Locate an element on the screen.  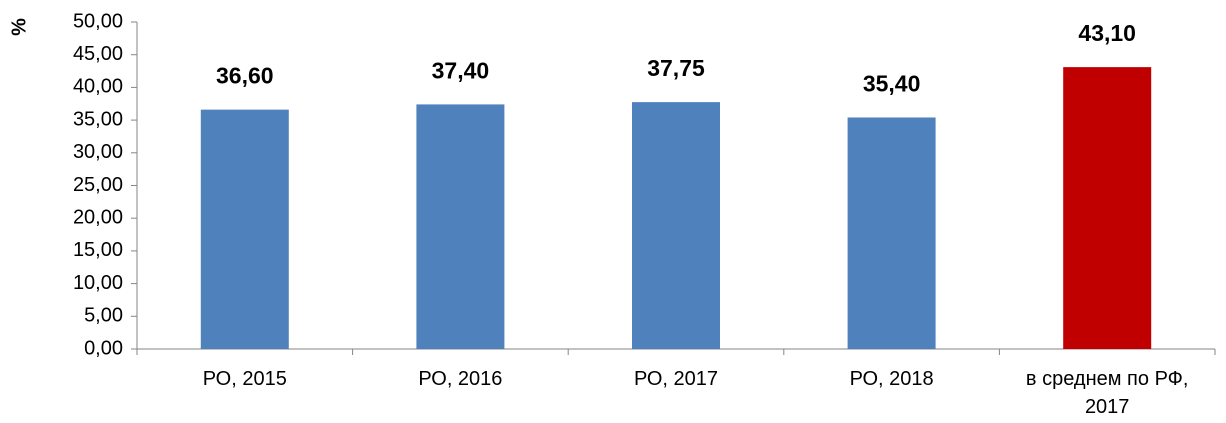
y-tick-label: 5,00 is located at coordinates (103, 316).